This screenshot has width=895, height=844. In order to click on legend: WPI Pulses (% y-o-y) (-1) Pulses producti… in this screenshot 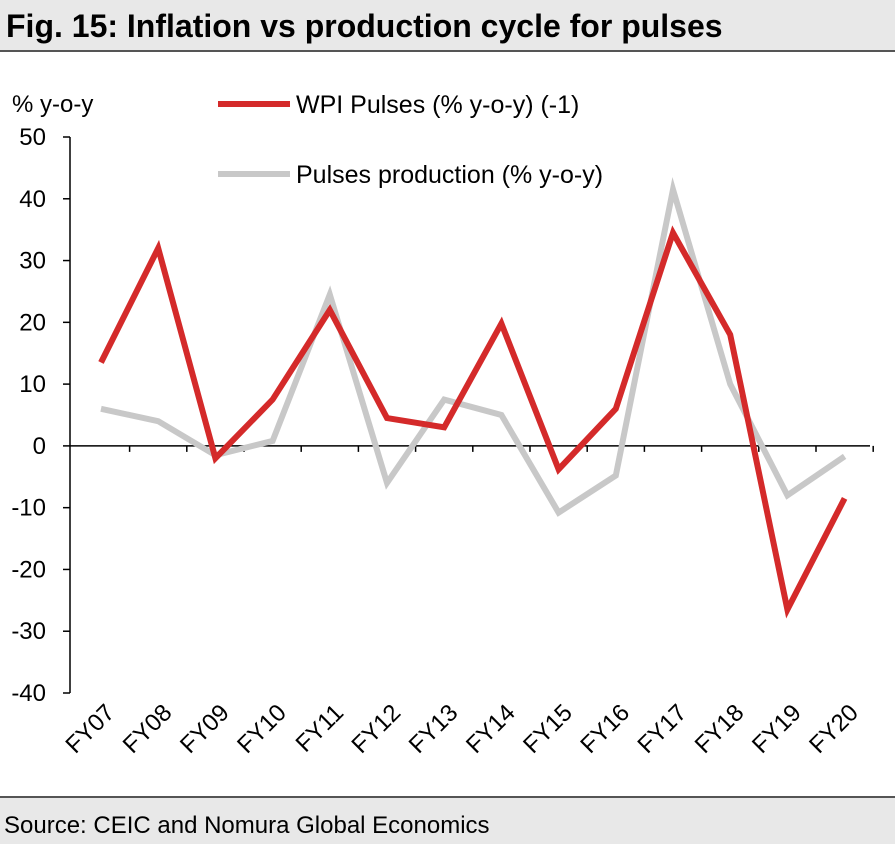, I will do `click(410, 140)`.